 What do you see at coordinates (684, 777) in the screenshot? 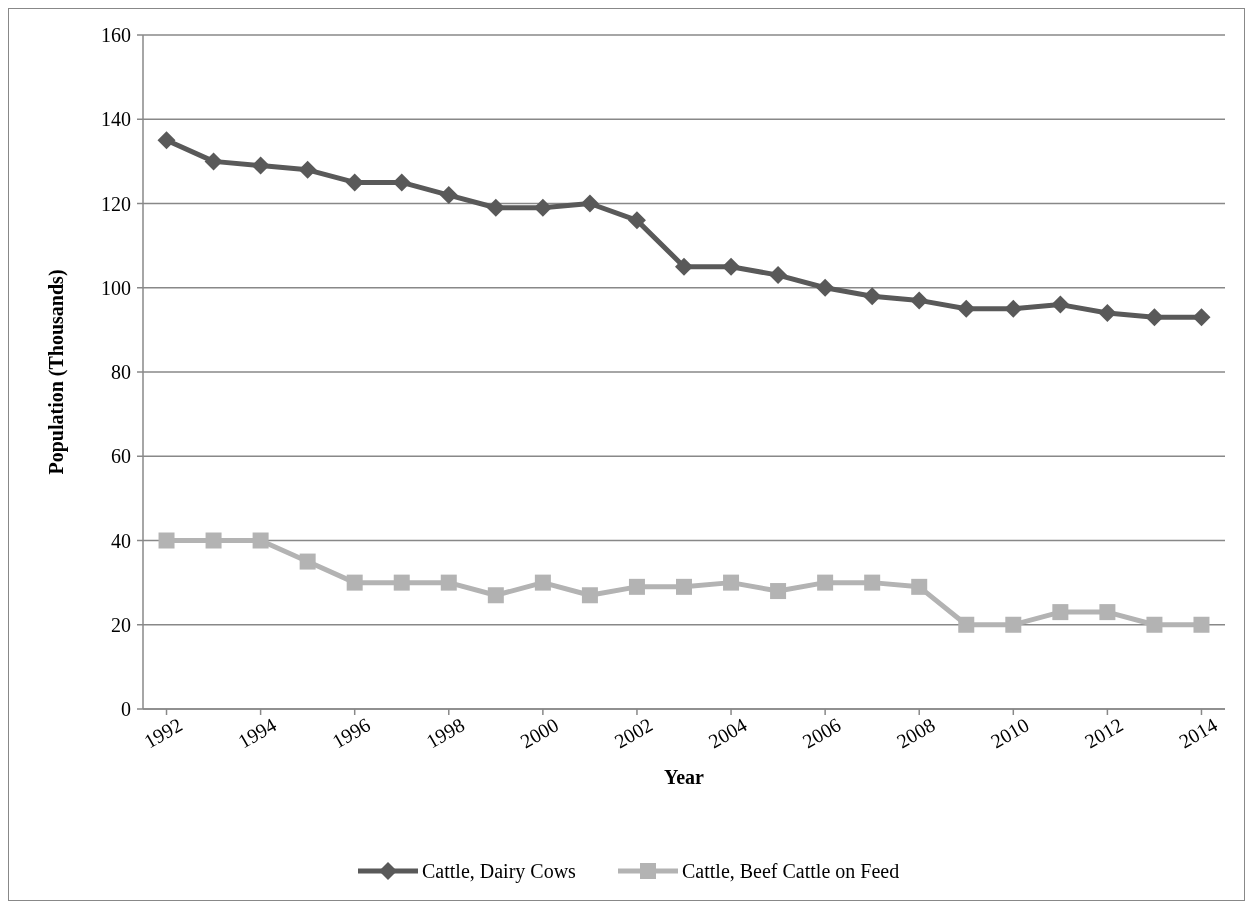
I see `x-axis-title: Year` at bounding box center [684, 777].